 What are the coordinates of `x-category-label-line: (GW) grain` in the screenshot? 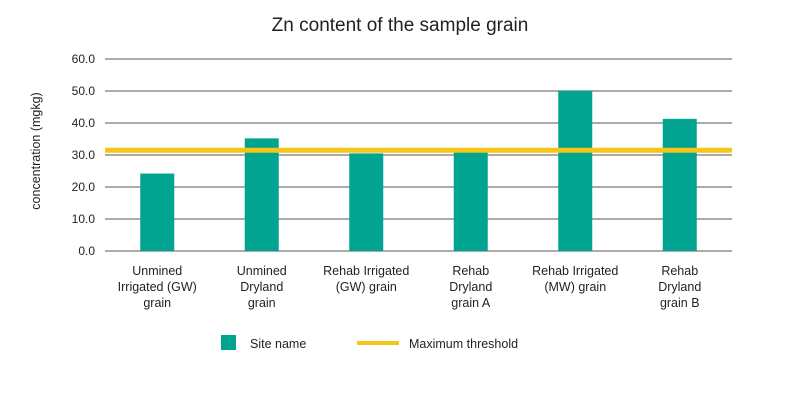 It's located at (366, 287).